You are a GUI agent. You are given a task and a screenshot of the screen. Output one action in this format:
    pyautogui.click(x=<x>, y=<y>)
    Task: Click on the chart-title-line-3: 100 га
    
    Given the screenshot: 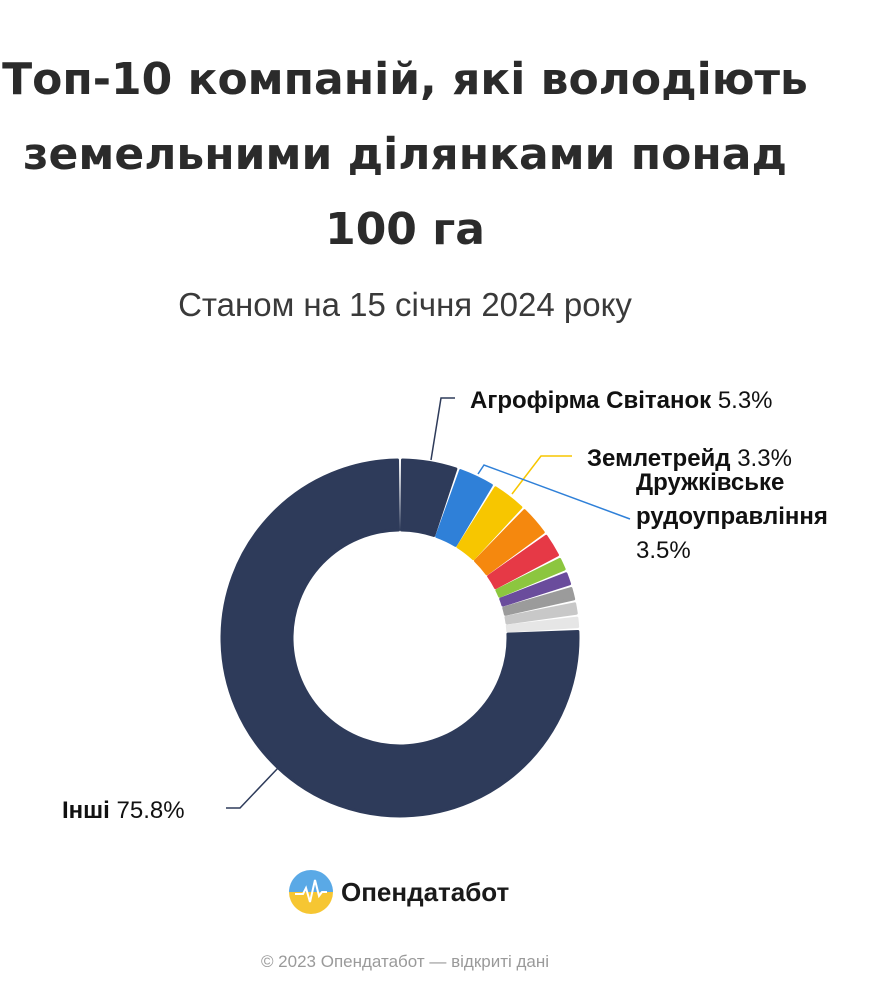 What is the action you would take?
    pyautogui.click(x=405, y=229)
    